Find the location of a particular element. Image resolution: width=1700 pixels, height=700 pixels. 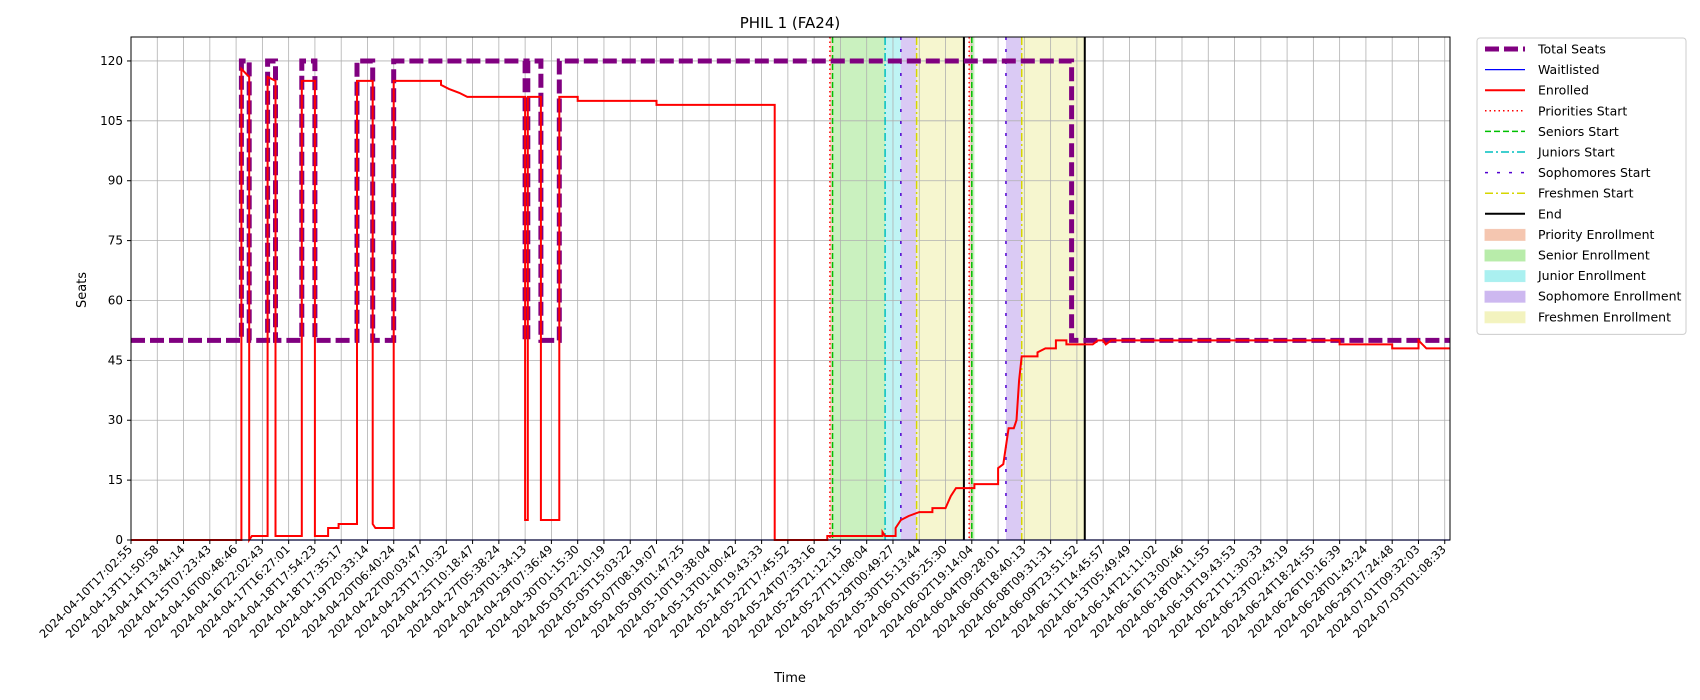

legend-label: Waitlisted is located at coordinates (1569, 69).